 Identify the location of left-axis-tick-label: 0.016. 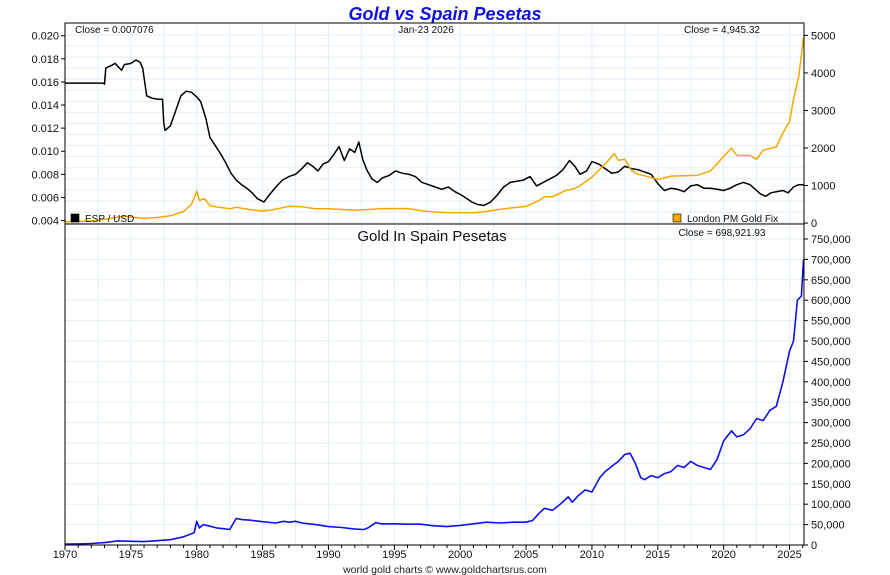
(45, 83).